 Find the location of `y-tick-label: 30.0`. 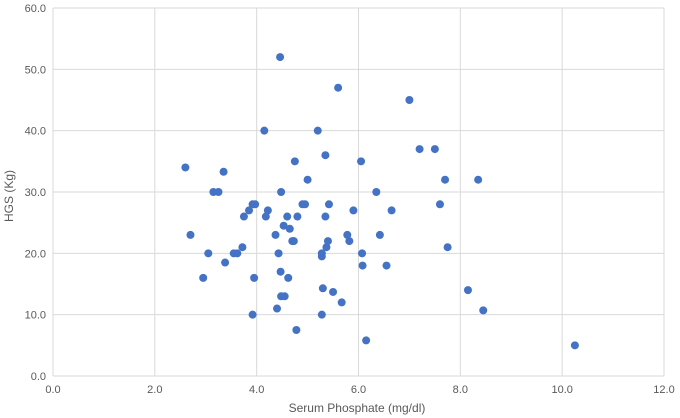

y-tick-label: 30.0 is located at coordinates (35, 193).